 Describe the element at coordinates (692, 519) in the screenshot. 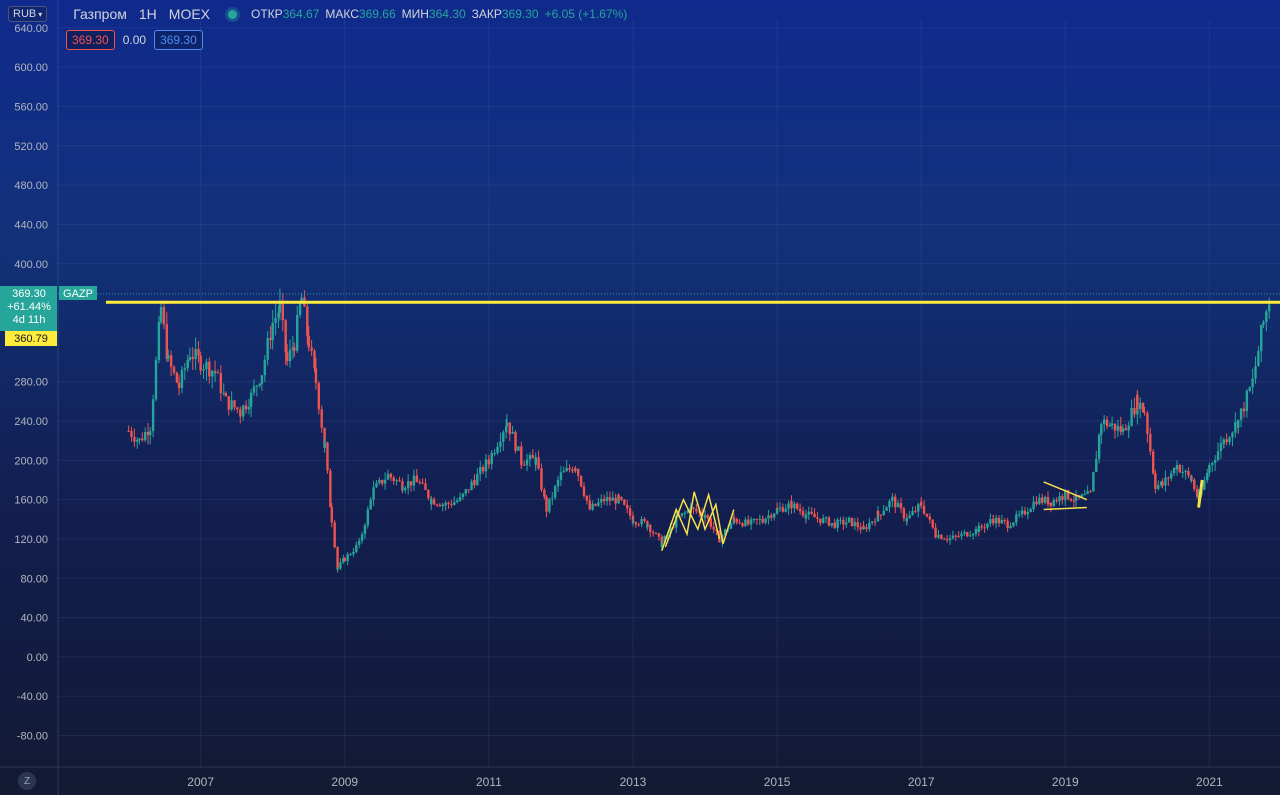

I see `zigzag-drawing` at that location.